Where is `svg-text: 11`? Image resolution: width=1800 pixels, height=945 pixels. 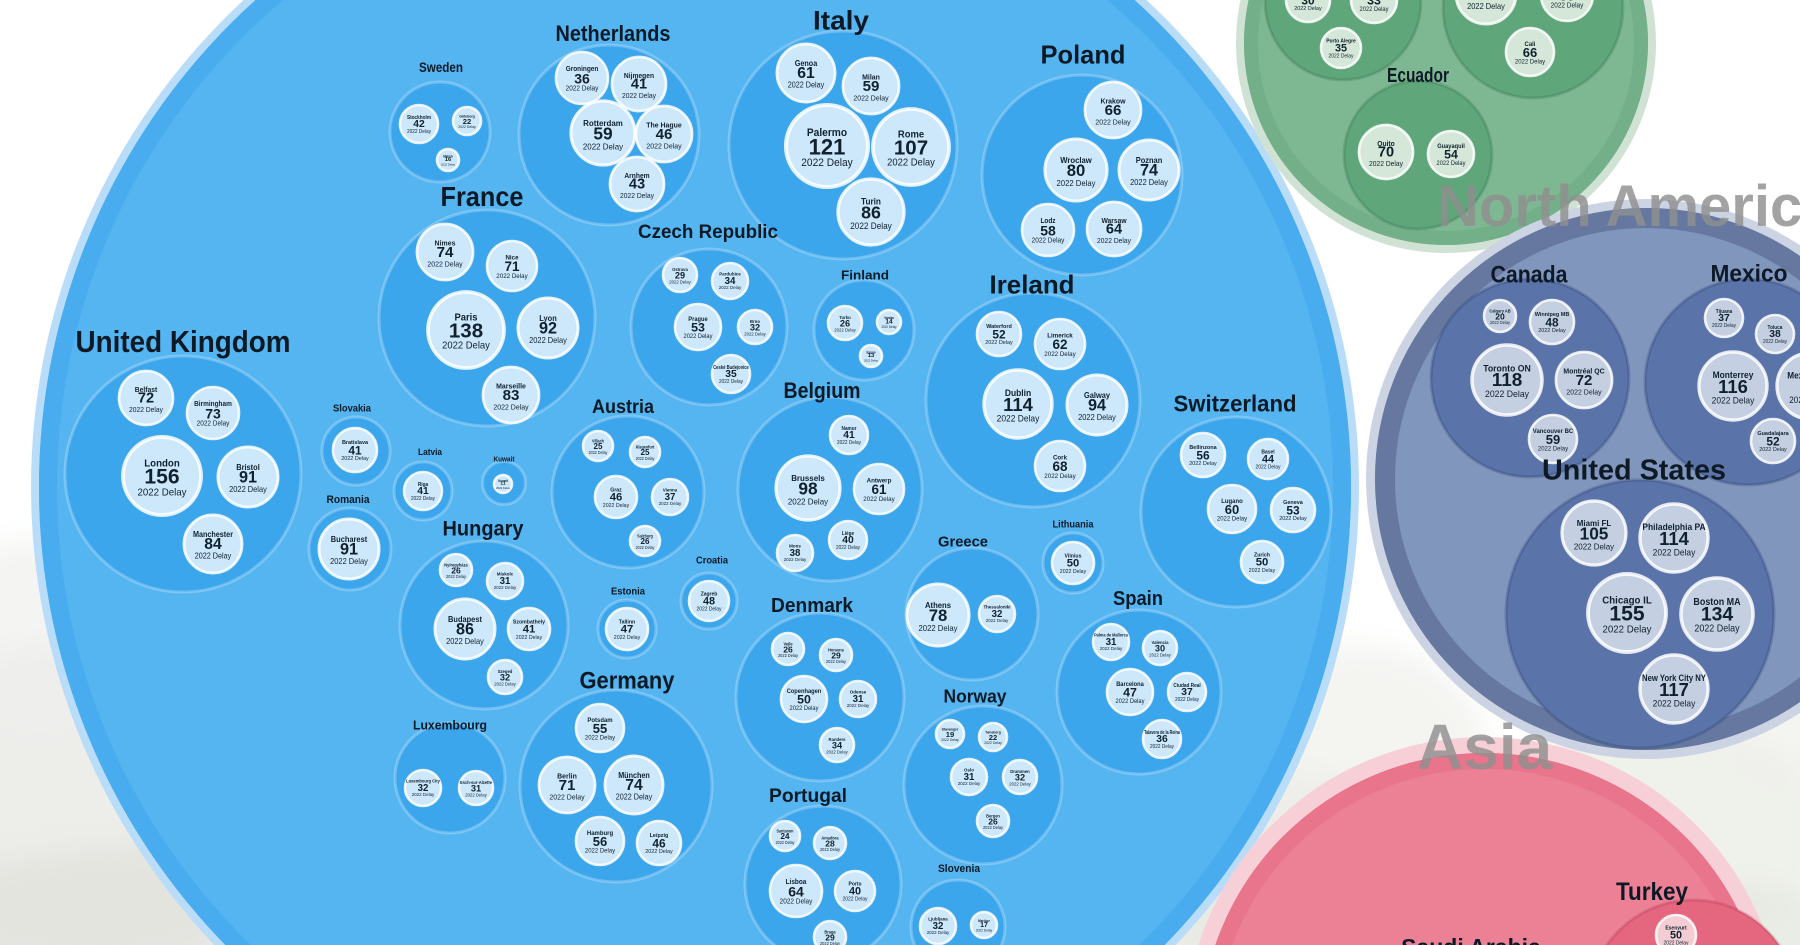
svg-text: 11 is located at coordinates (502, 484).